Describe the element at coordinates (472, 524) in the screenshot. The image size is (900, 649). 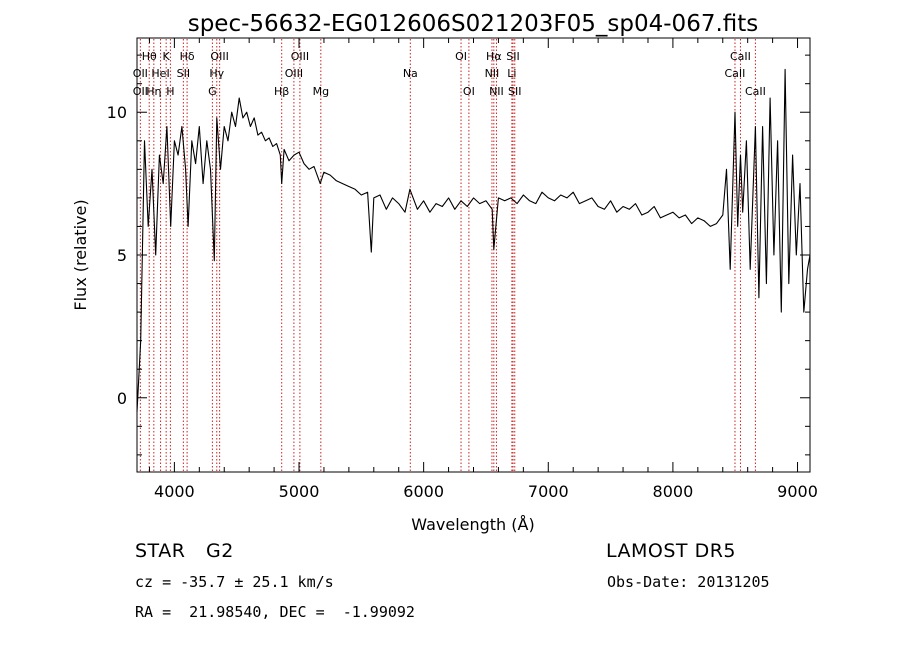
I see `x-axis-label: Wavelength (Å)` at that location.